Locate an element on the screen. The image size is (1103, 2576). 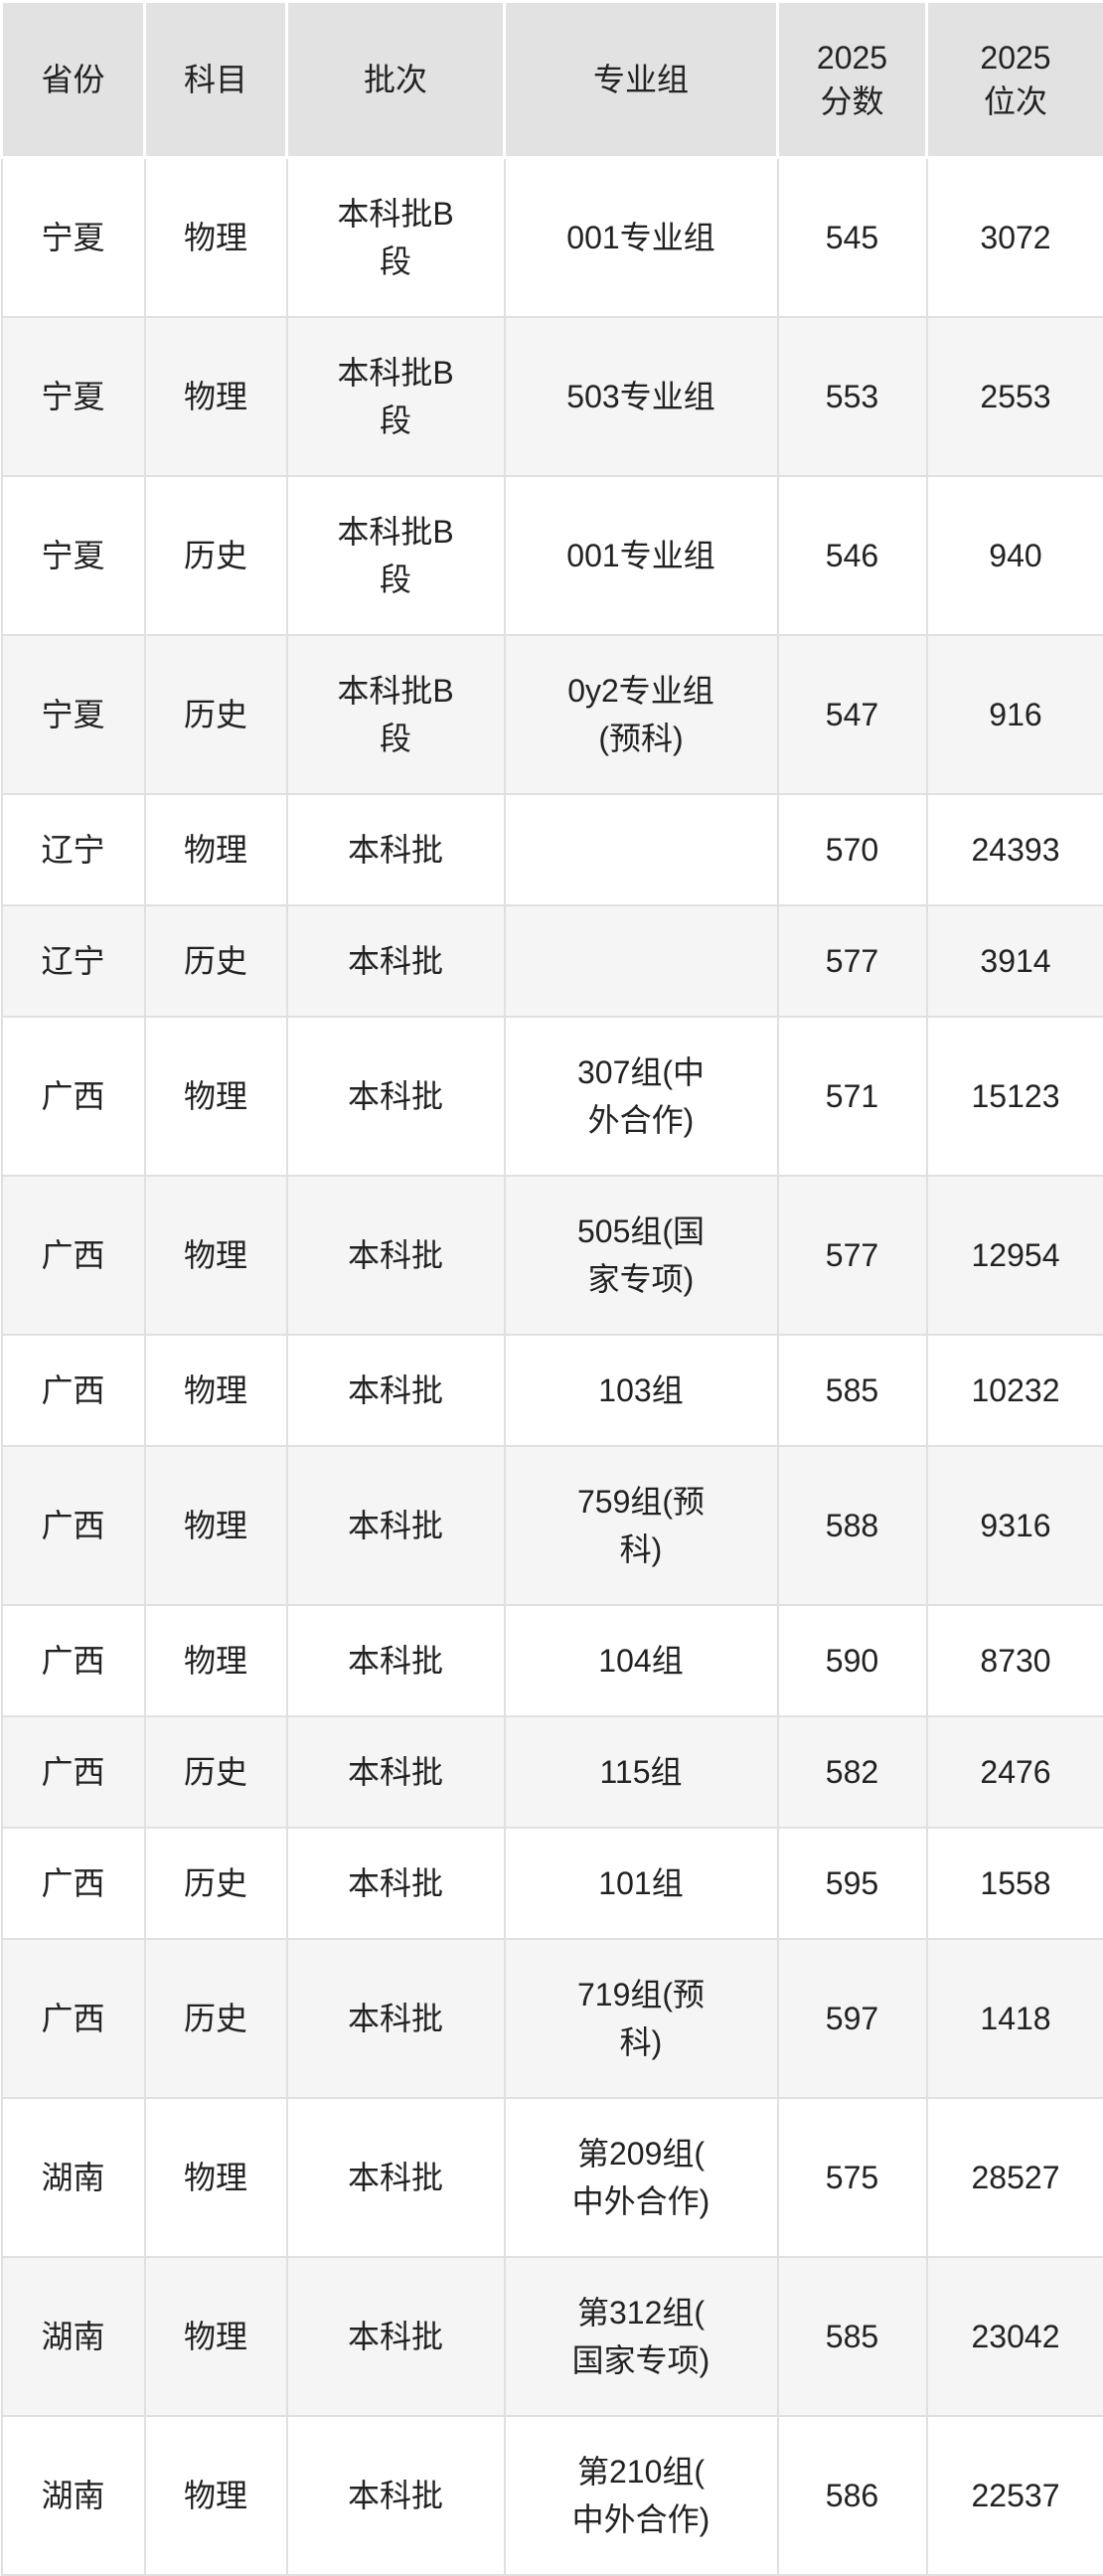
cell-major-group: 503专业组 is located at coordinates (641, 396).